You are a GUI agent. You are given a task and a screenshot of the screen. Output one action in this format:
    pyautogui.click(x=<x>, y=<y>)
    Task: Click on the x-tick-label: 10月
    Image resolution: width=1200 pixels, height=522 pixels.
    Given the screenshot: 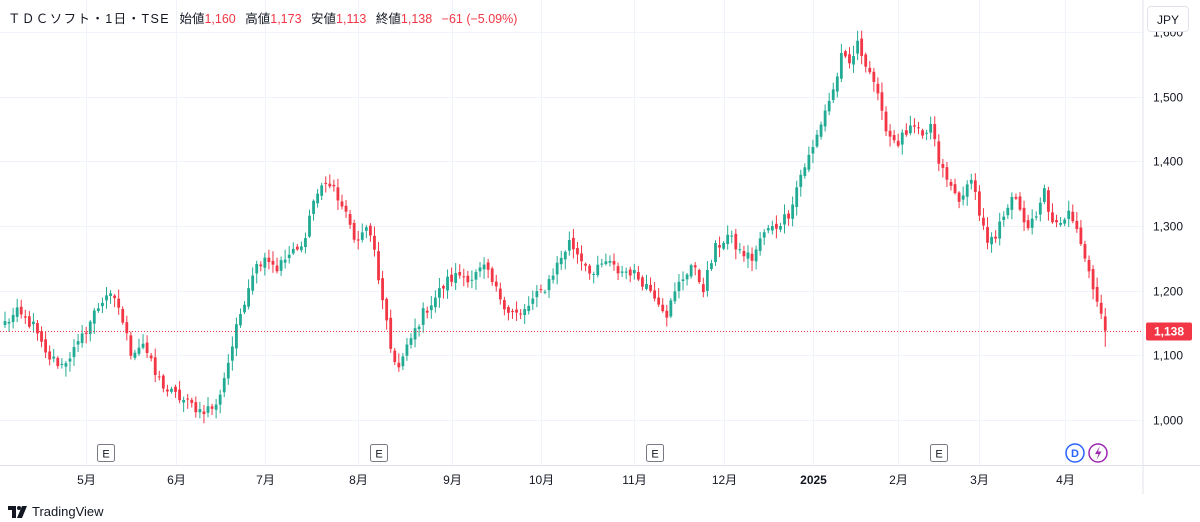 What is the action you would take?
    pyautogui.click(x=541, y=480)
    